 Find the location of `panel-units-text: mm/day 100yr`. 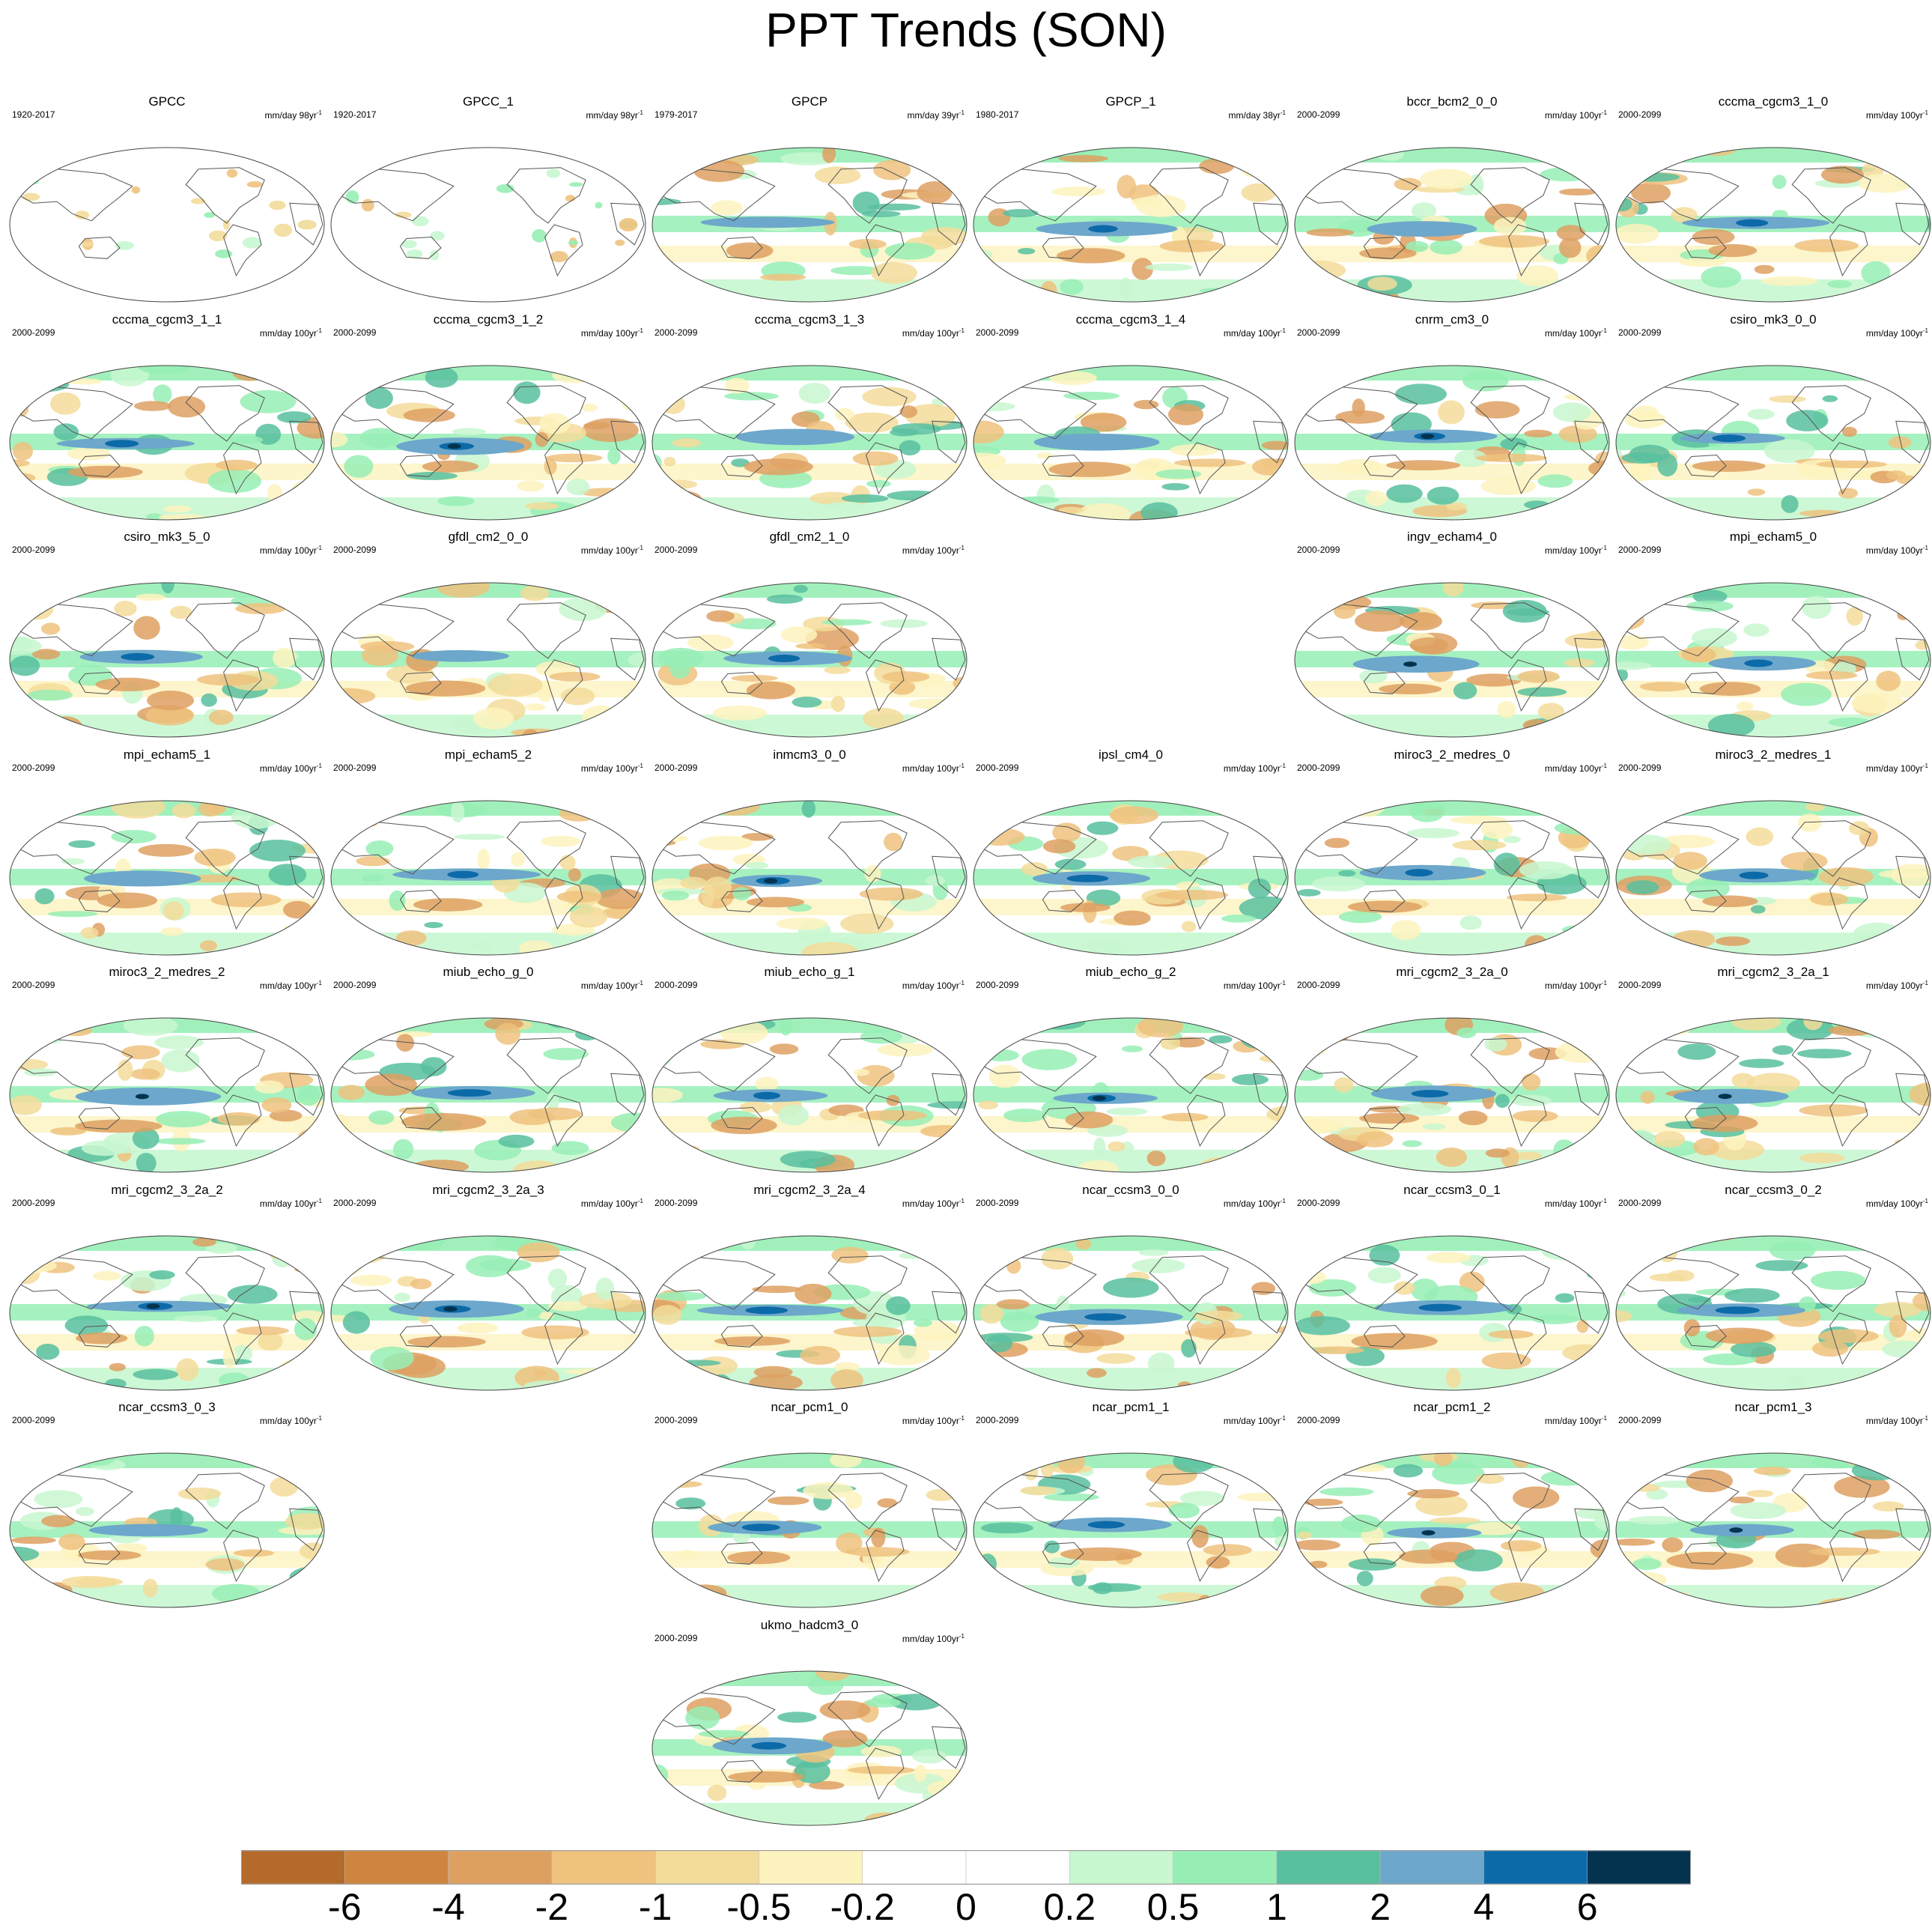

panel-units-text: mm/day 100yr is located at coordinates (609, 985).